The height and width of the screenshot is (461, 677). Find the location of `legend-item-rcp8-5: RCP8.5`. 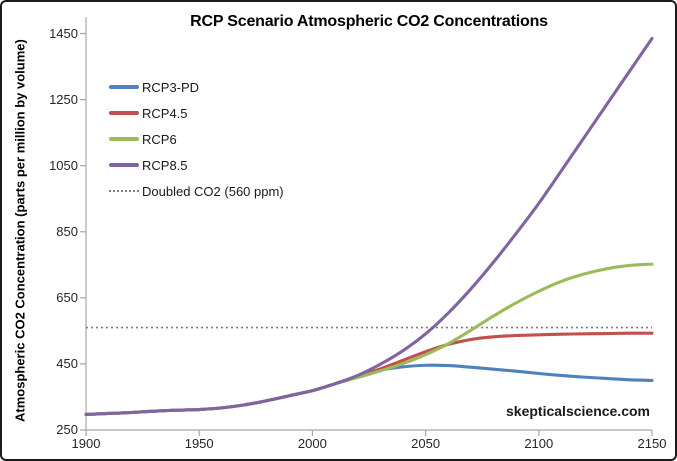

legend-item-rcp8-5: RCP8.5 is located at coordinates (196, 165).